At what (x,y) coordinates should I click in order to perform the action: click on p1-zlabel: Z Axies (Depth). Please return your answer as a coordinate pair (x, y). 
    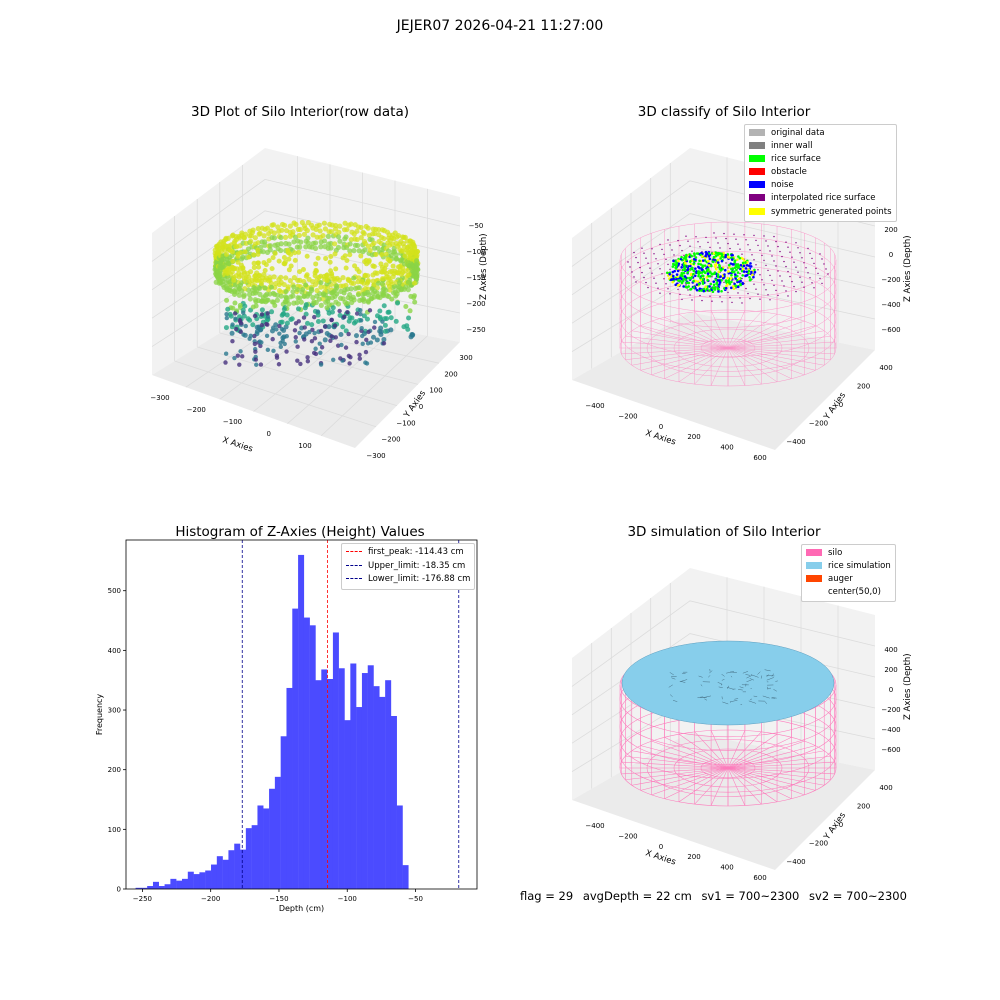
    Looking at the image, I should click on (484, 266).